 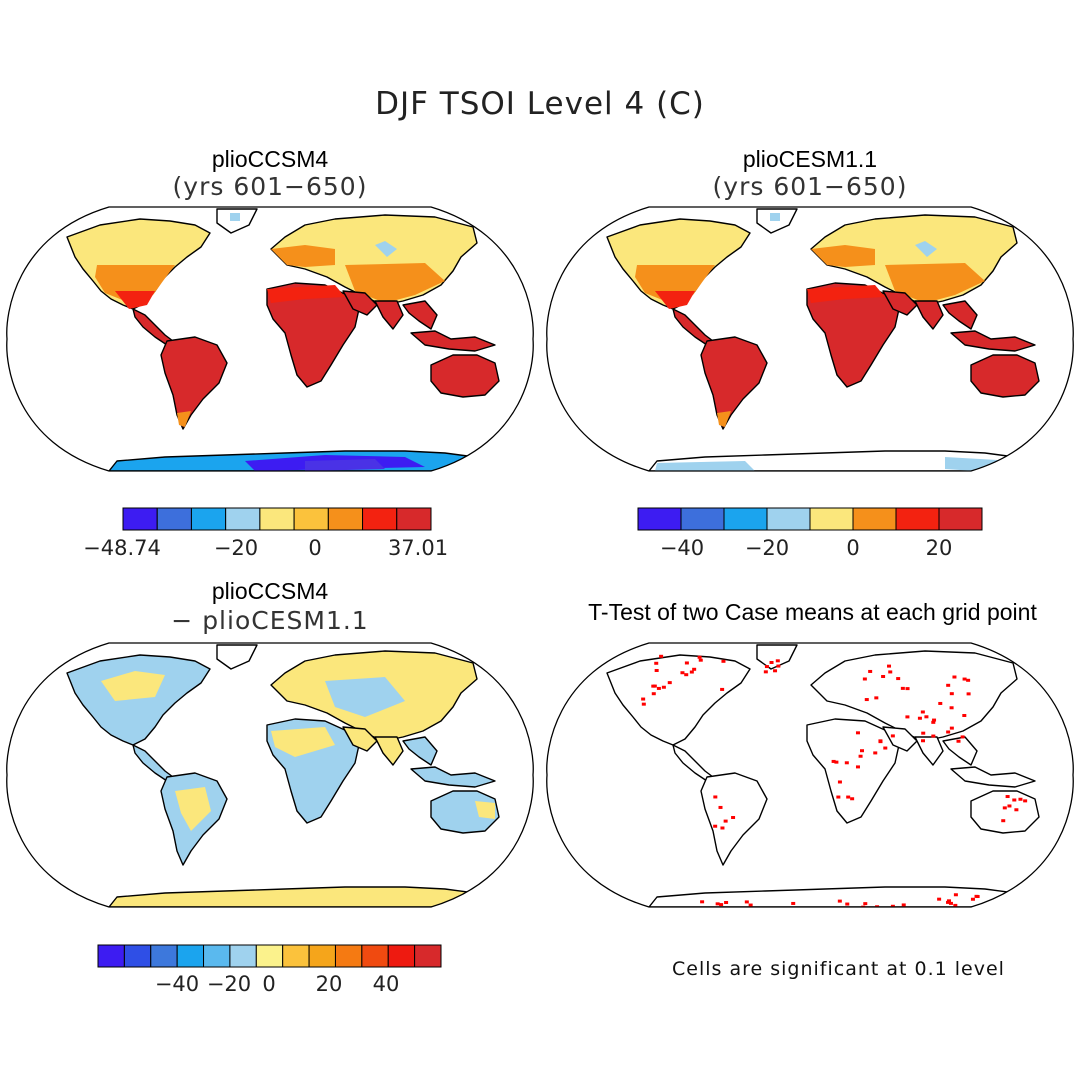 I want to click on land-central-america, so click(x=693, y=327).